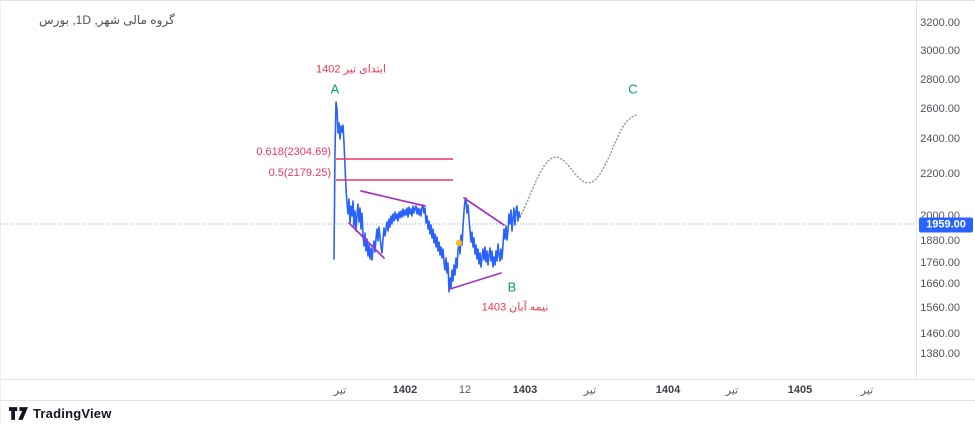  Describe the element at coordinates (107, 20) in the screenshot. I see `symbol-title: گروه مالی شهر, 1D, بورس` at that location.